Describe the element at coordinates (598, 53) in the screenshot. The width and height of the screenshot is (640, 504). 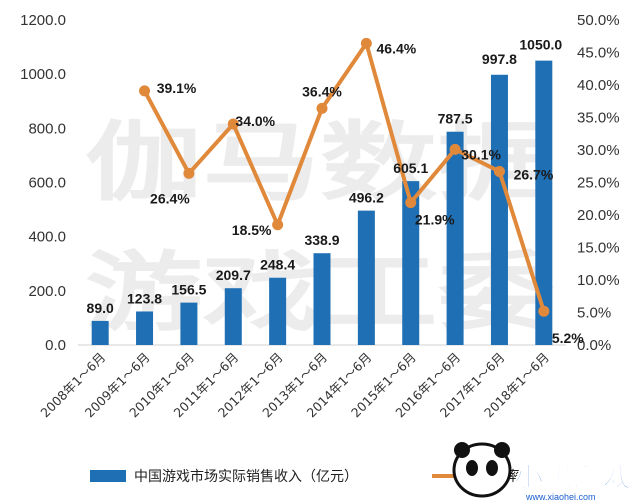
I see `right-axis-tick-label: 45.0%` at that location.